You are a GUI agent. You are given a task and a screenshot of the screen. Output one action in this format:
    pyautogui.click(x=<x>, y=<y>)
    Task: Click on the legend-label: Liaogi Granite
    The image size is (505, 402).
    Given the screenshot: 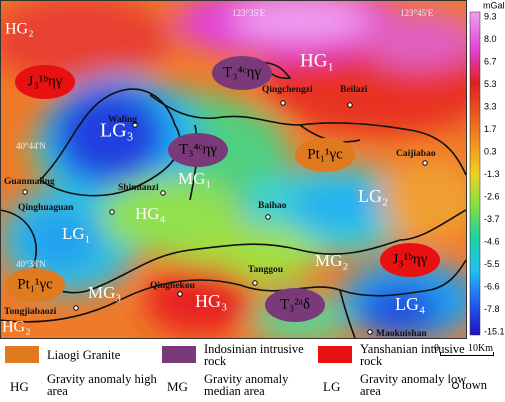 What is the action you would take?
    pyautogui.click(x=84, y=355)
    